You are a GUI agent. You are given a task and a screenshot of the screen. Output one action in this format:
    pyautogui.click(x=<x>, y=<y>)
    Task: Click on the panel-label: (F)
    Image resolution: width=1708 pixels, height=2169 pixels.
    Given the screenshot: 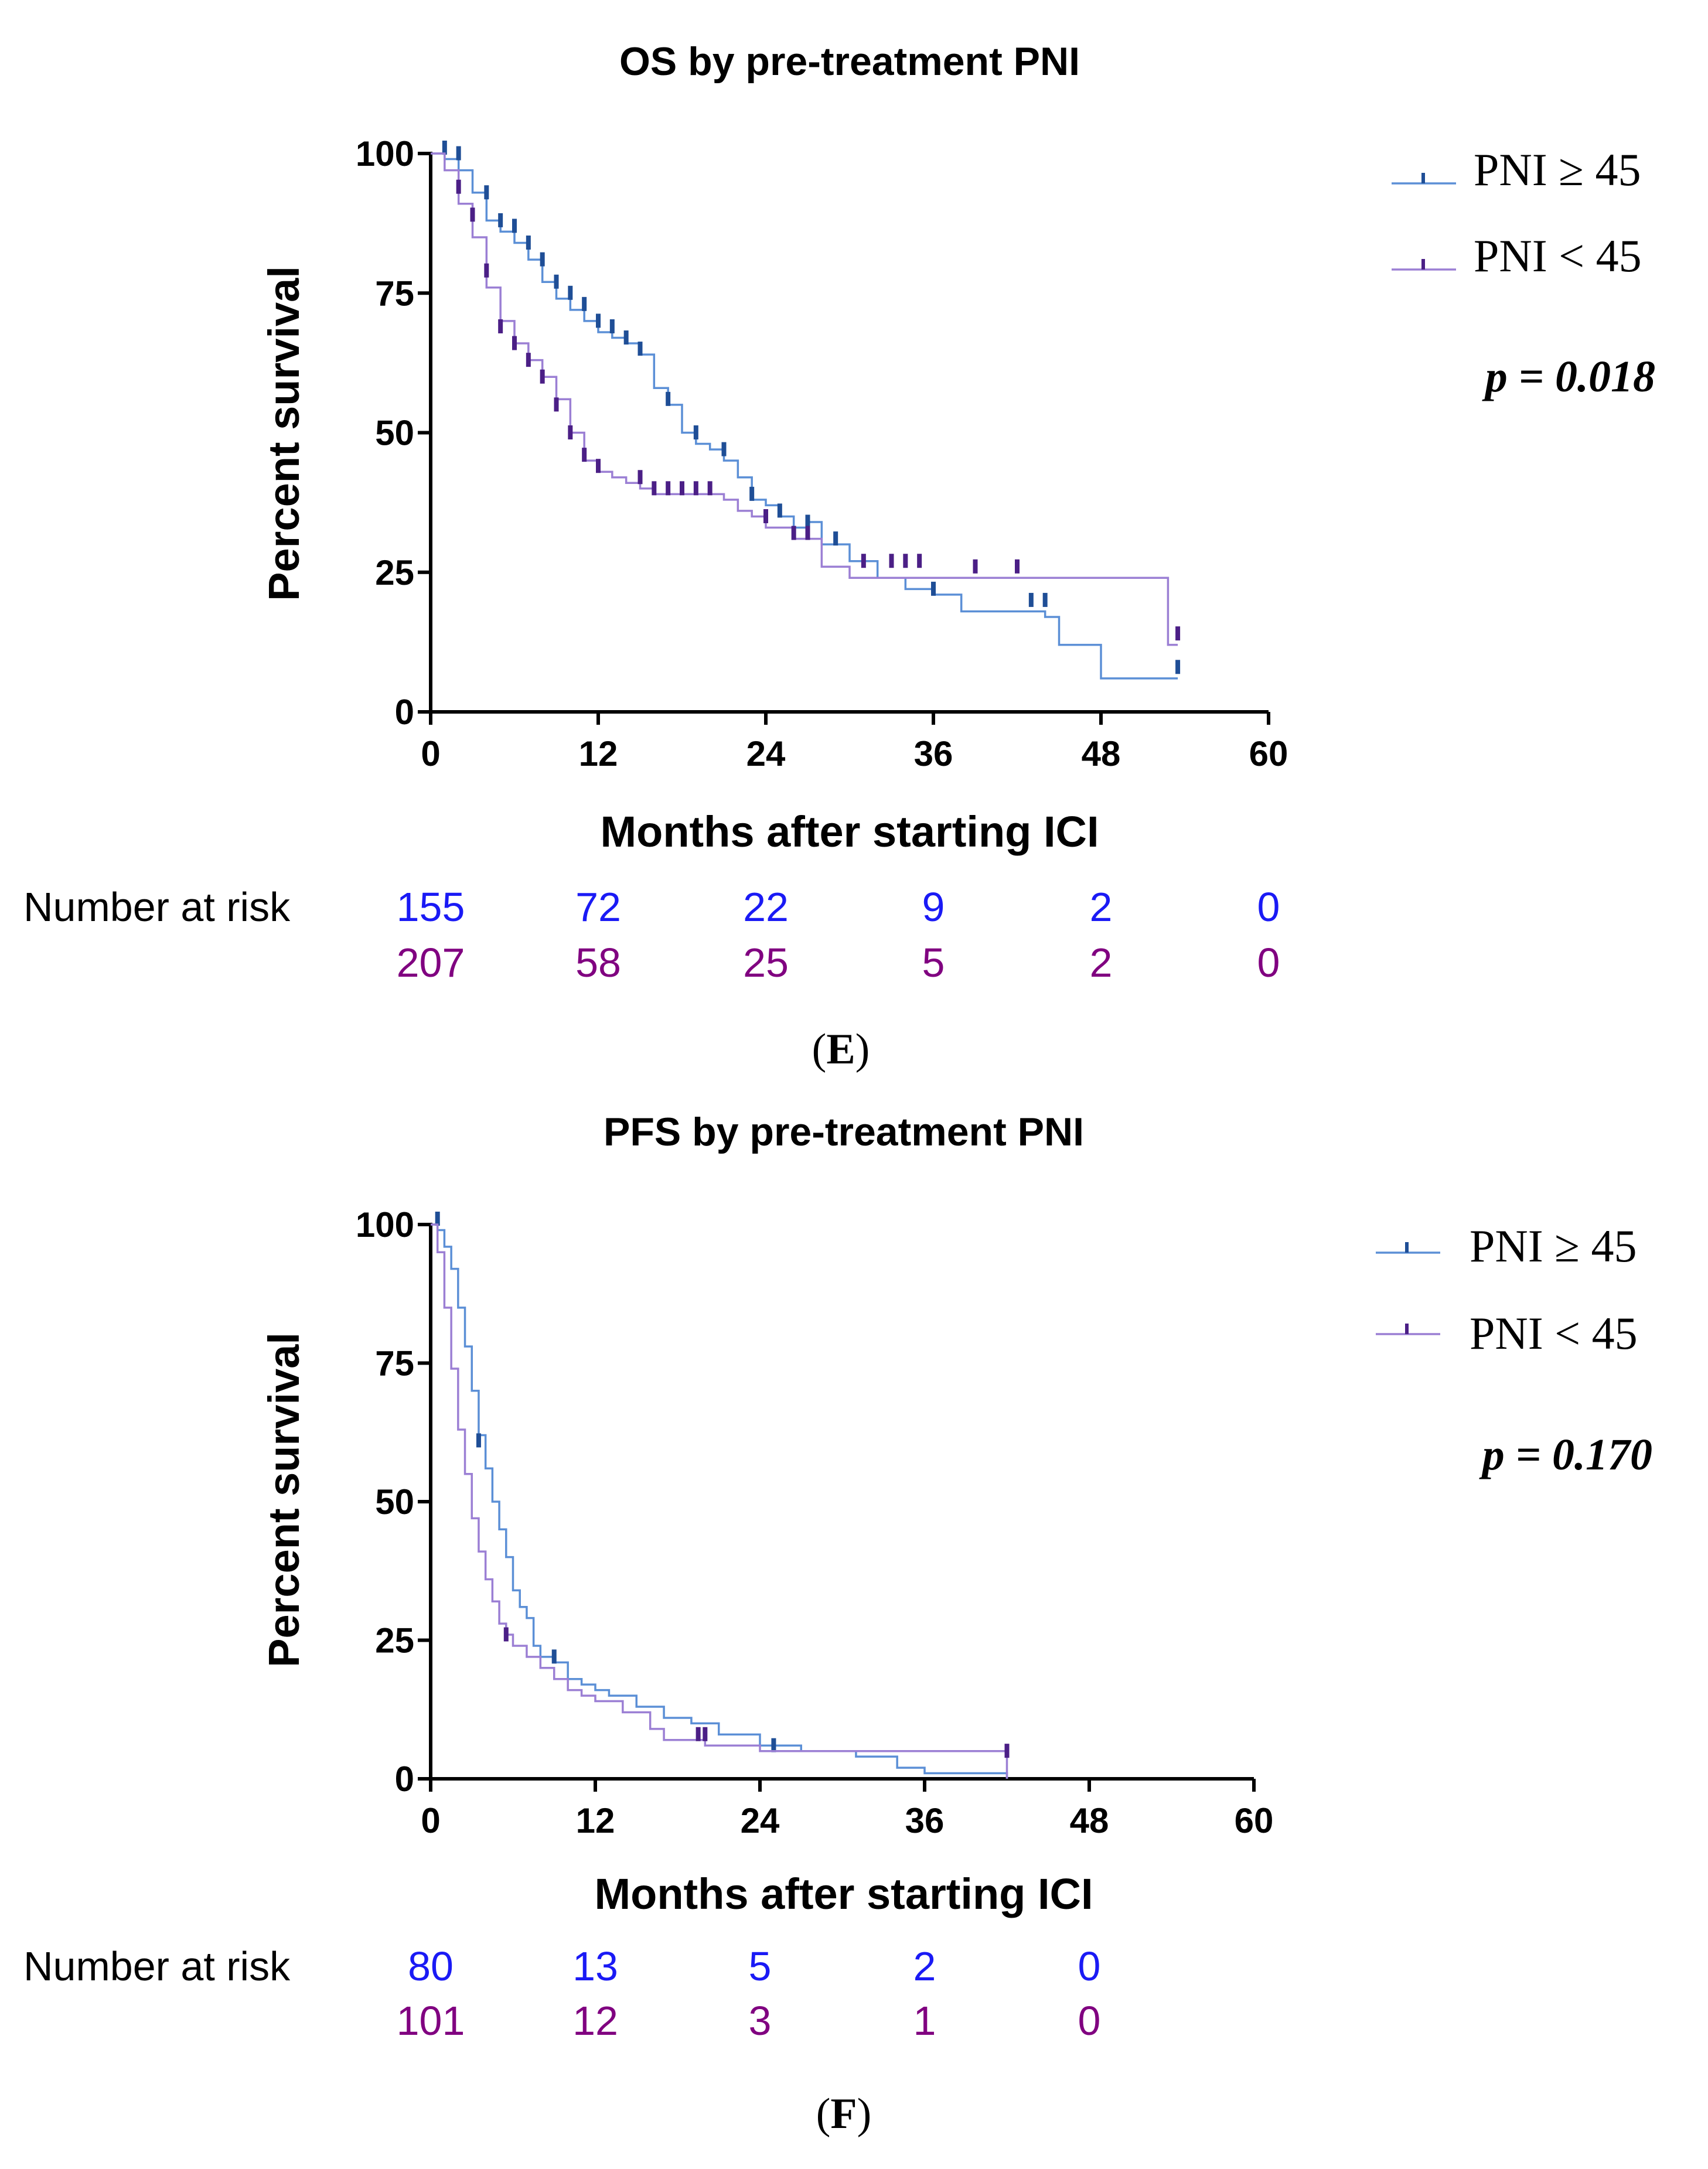 What is the action you would take?
    pyautogui.click(x=844, y=2114)
    